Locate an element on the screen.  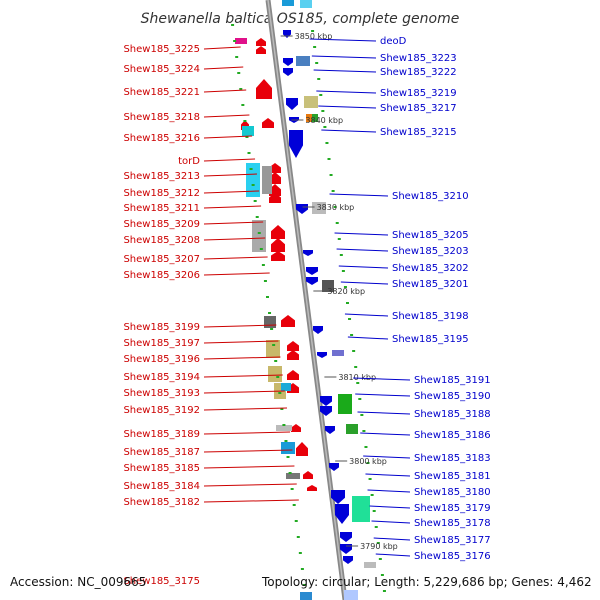
left-gene-label: Shew185_3213 is located at coordinates (161, 176).